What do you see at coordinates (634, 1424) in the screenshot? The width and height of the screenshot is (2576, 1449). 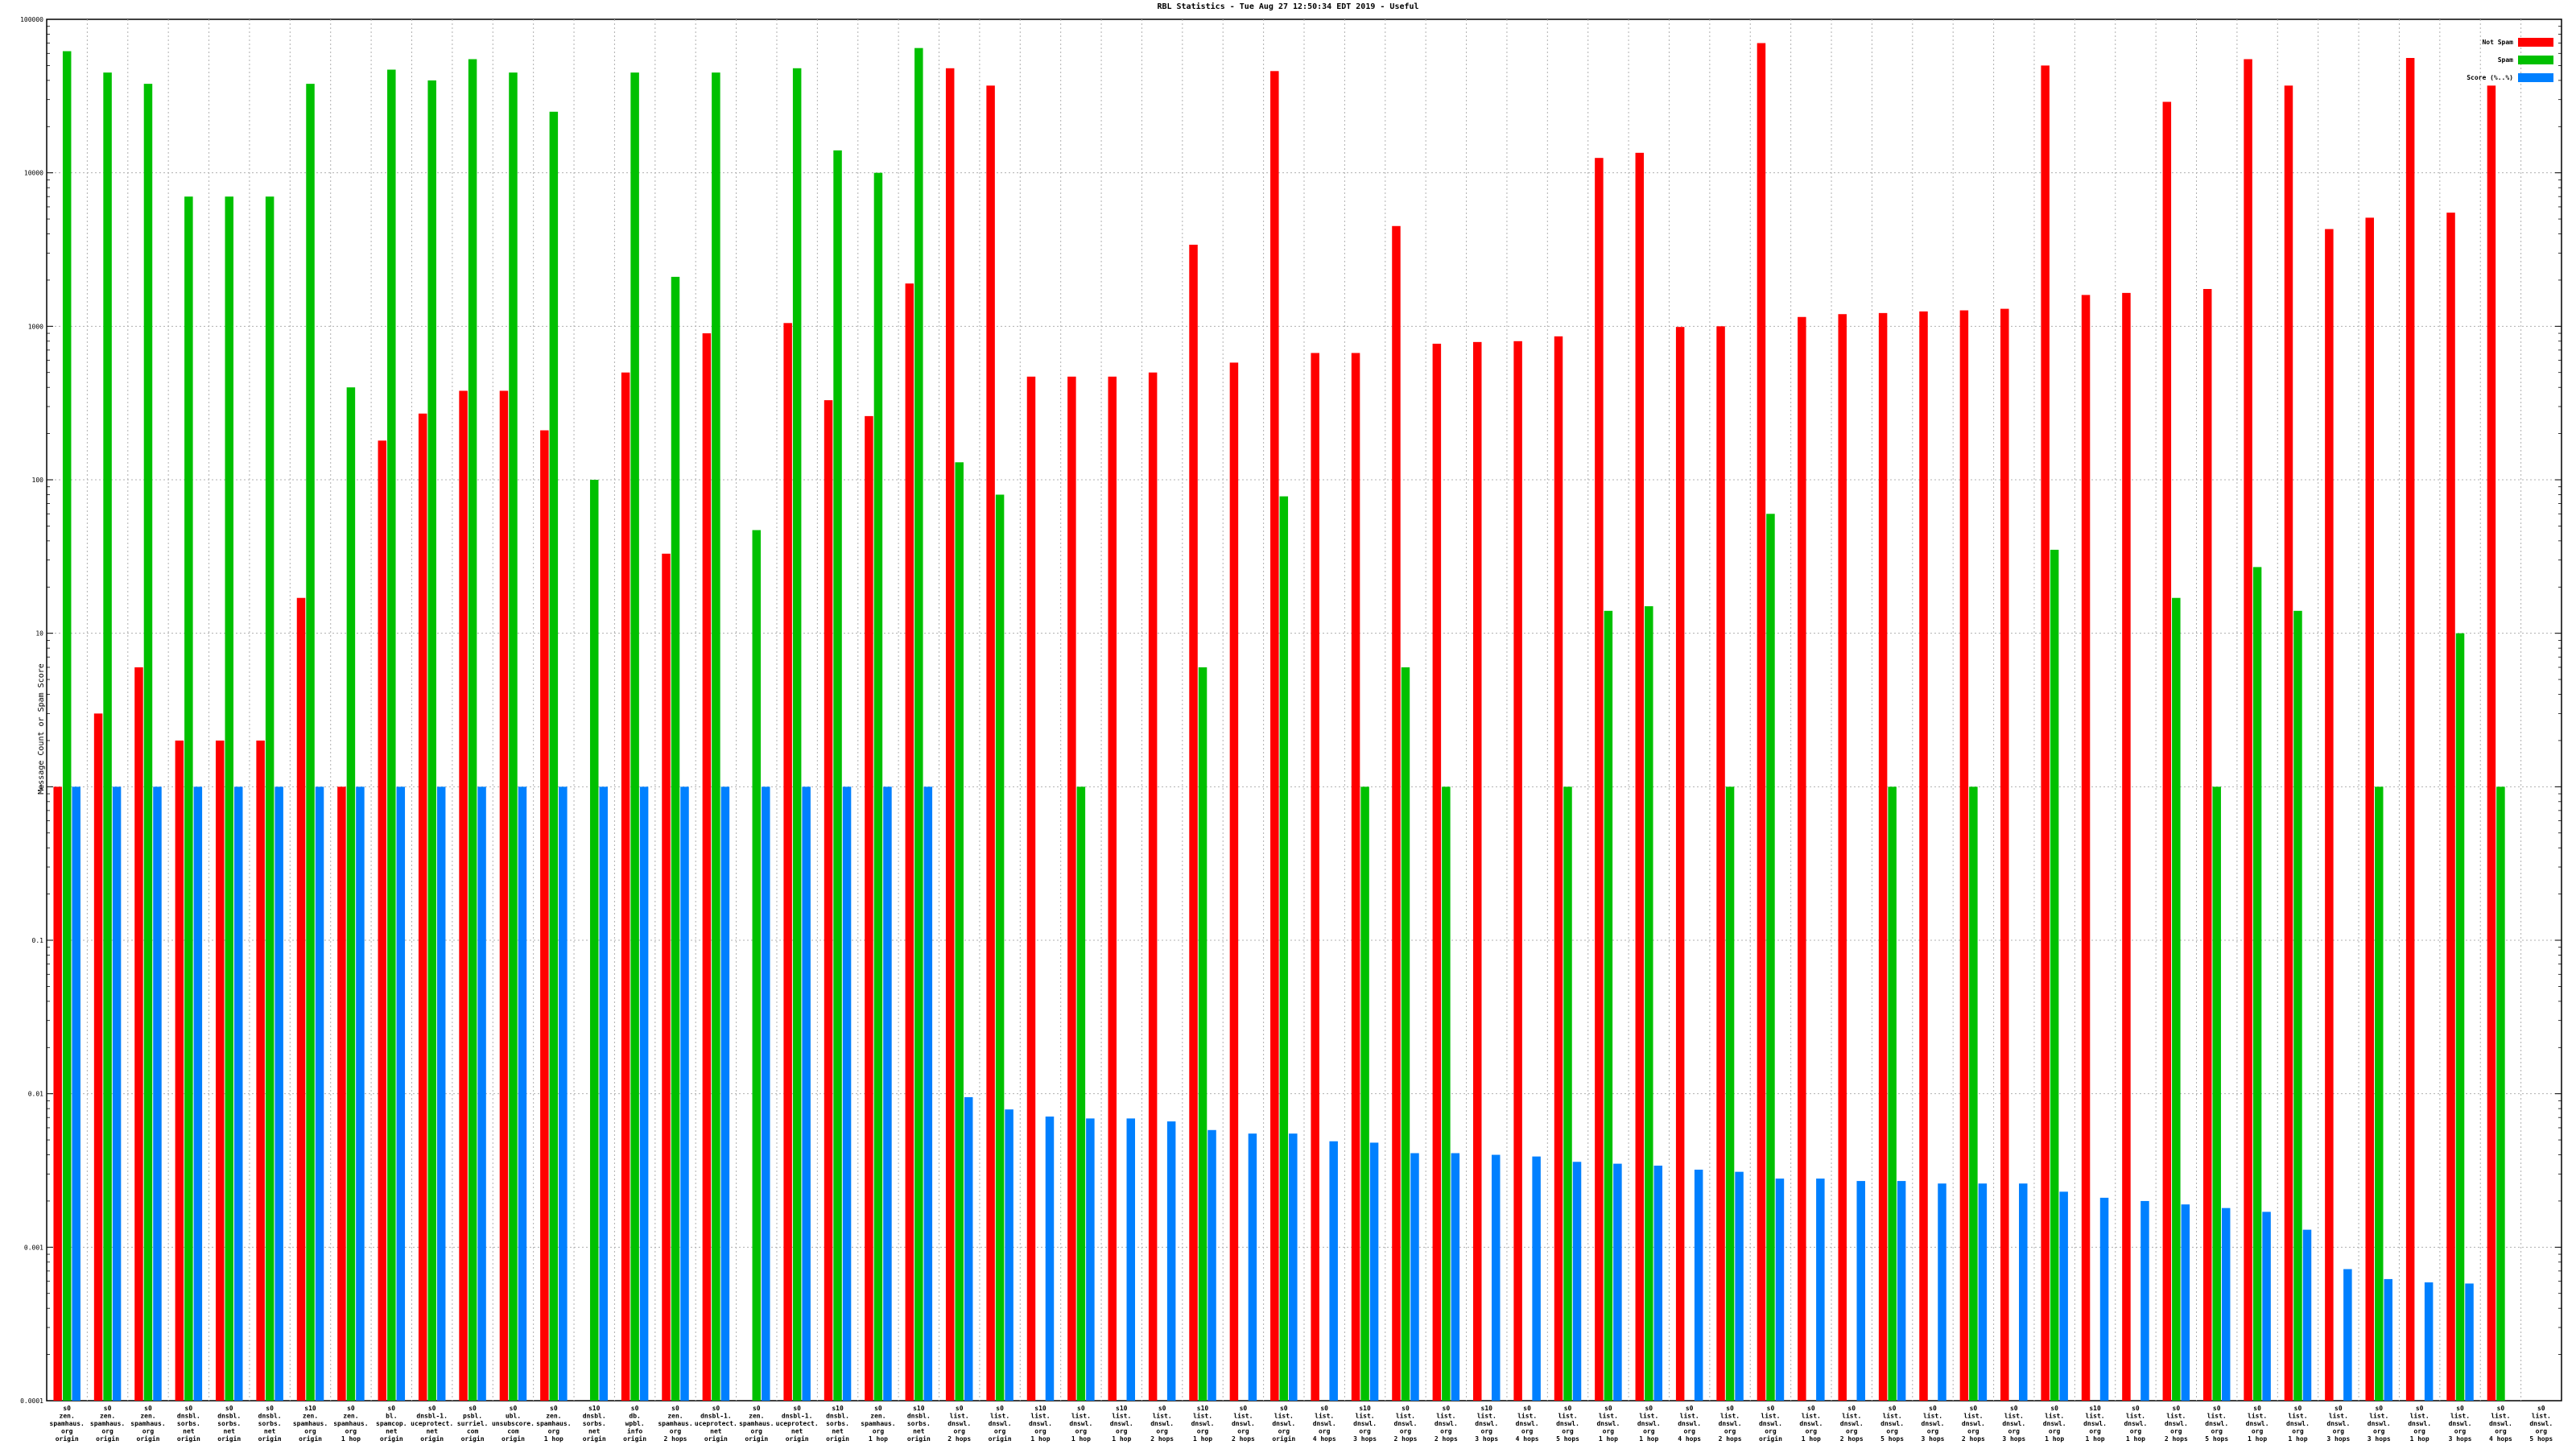 I see `x-tick-label: s0 db. wpbl. info origin` at bounding box center [634, 1424].